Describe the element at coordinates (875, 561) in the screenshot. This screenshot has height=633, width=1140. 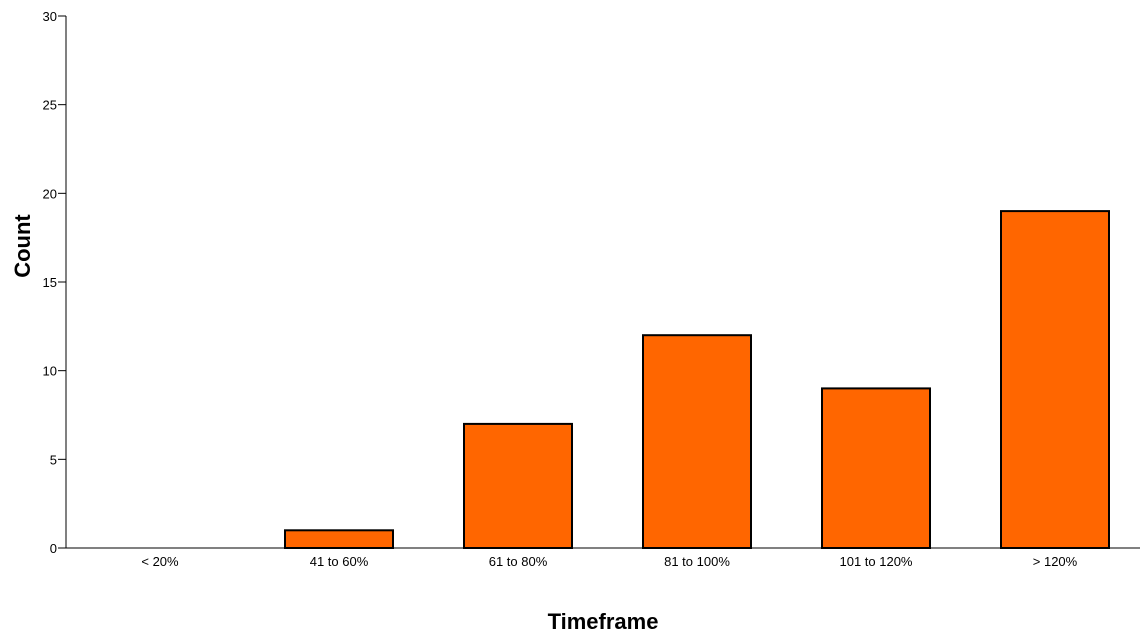
I see `x-tick-label: 101 to 120%` at that location.